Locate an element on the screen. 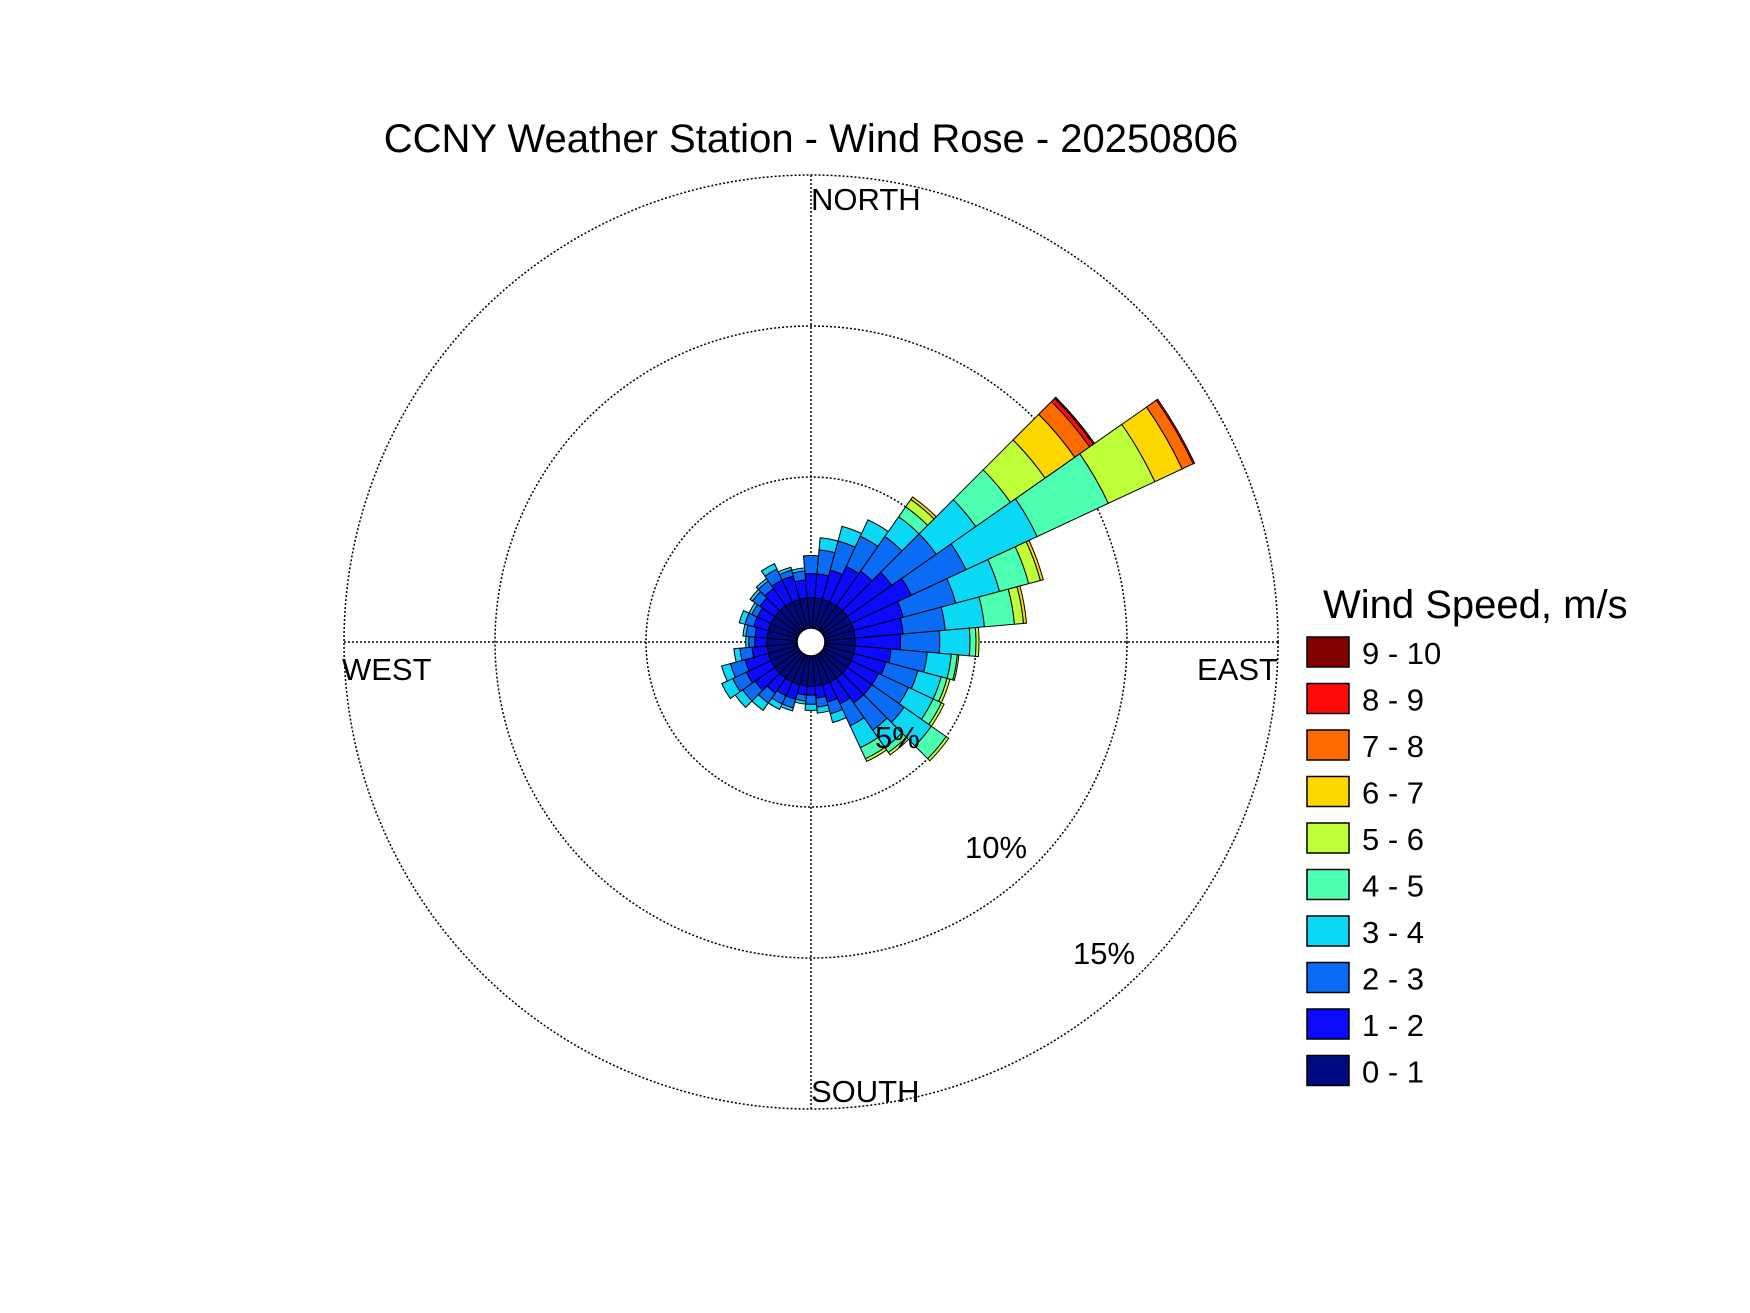  legend-label-5: 4 - 5 is located at coordinates (1393, 886).